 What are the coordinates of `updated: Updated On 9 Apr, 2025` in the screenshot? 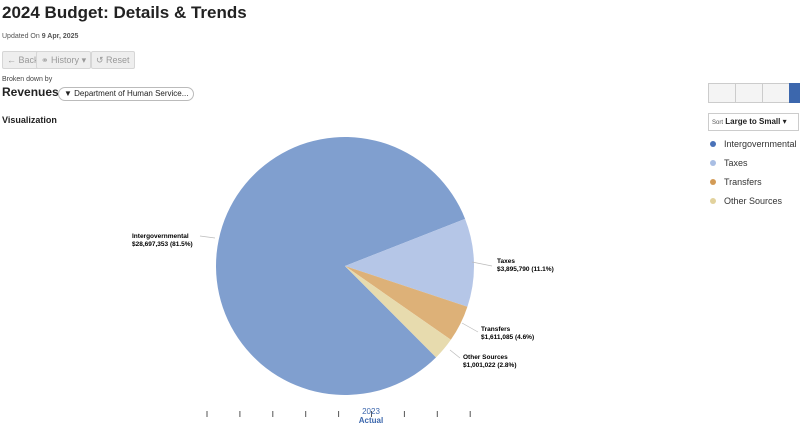 It's located at (40, 36).